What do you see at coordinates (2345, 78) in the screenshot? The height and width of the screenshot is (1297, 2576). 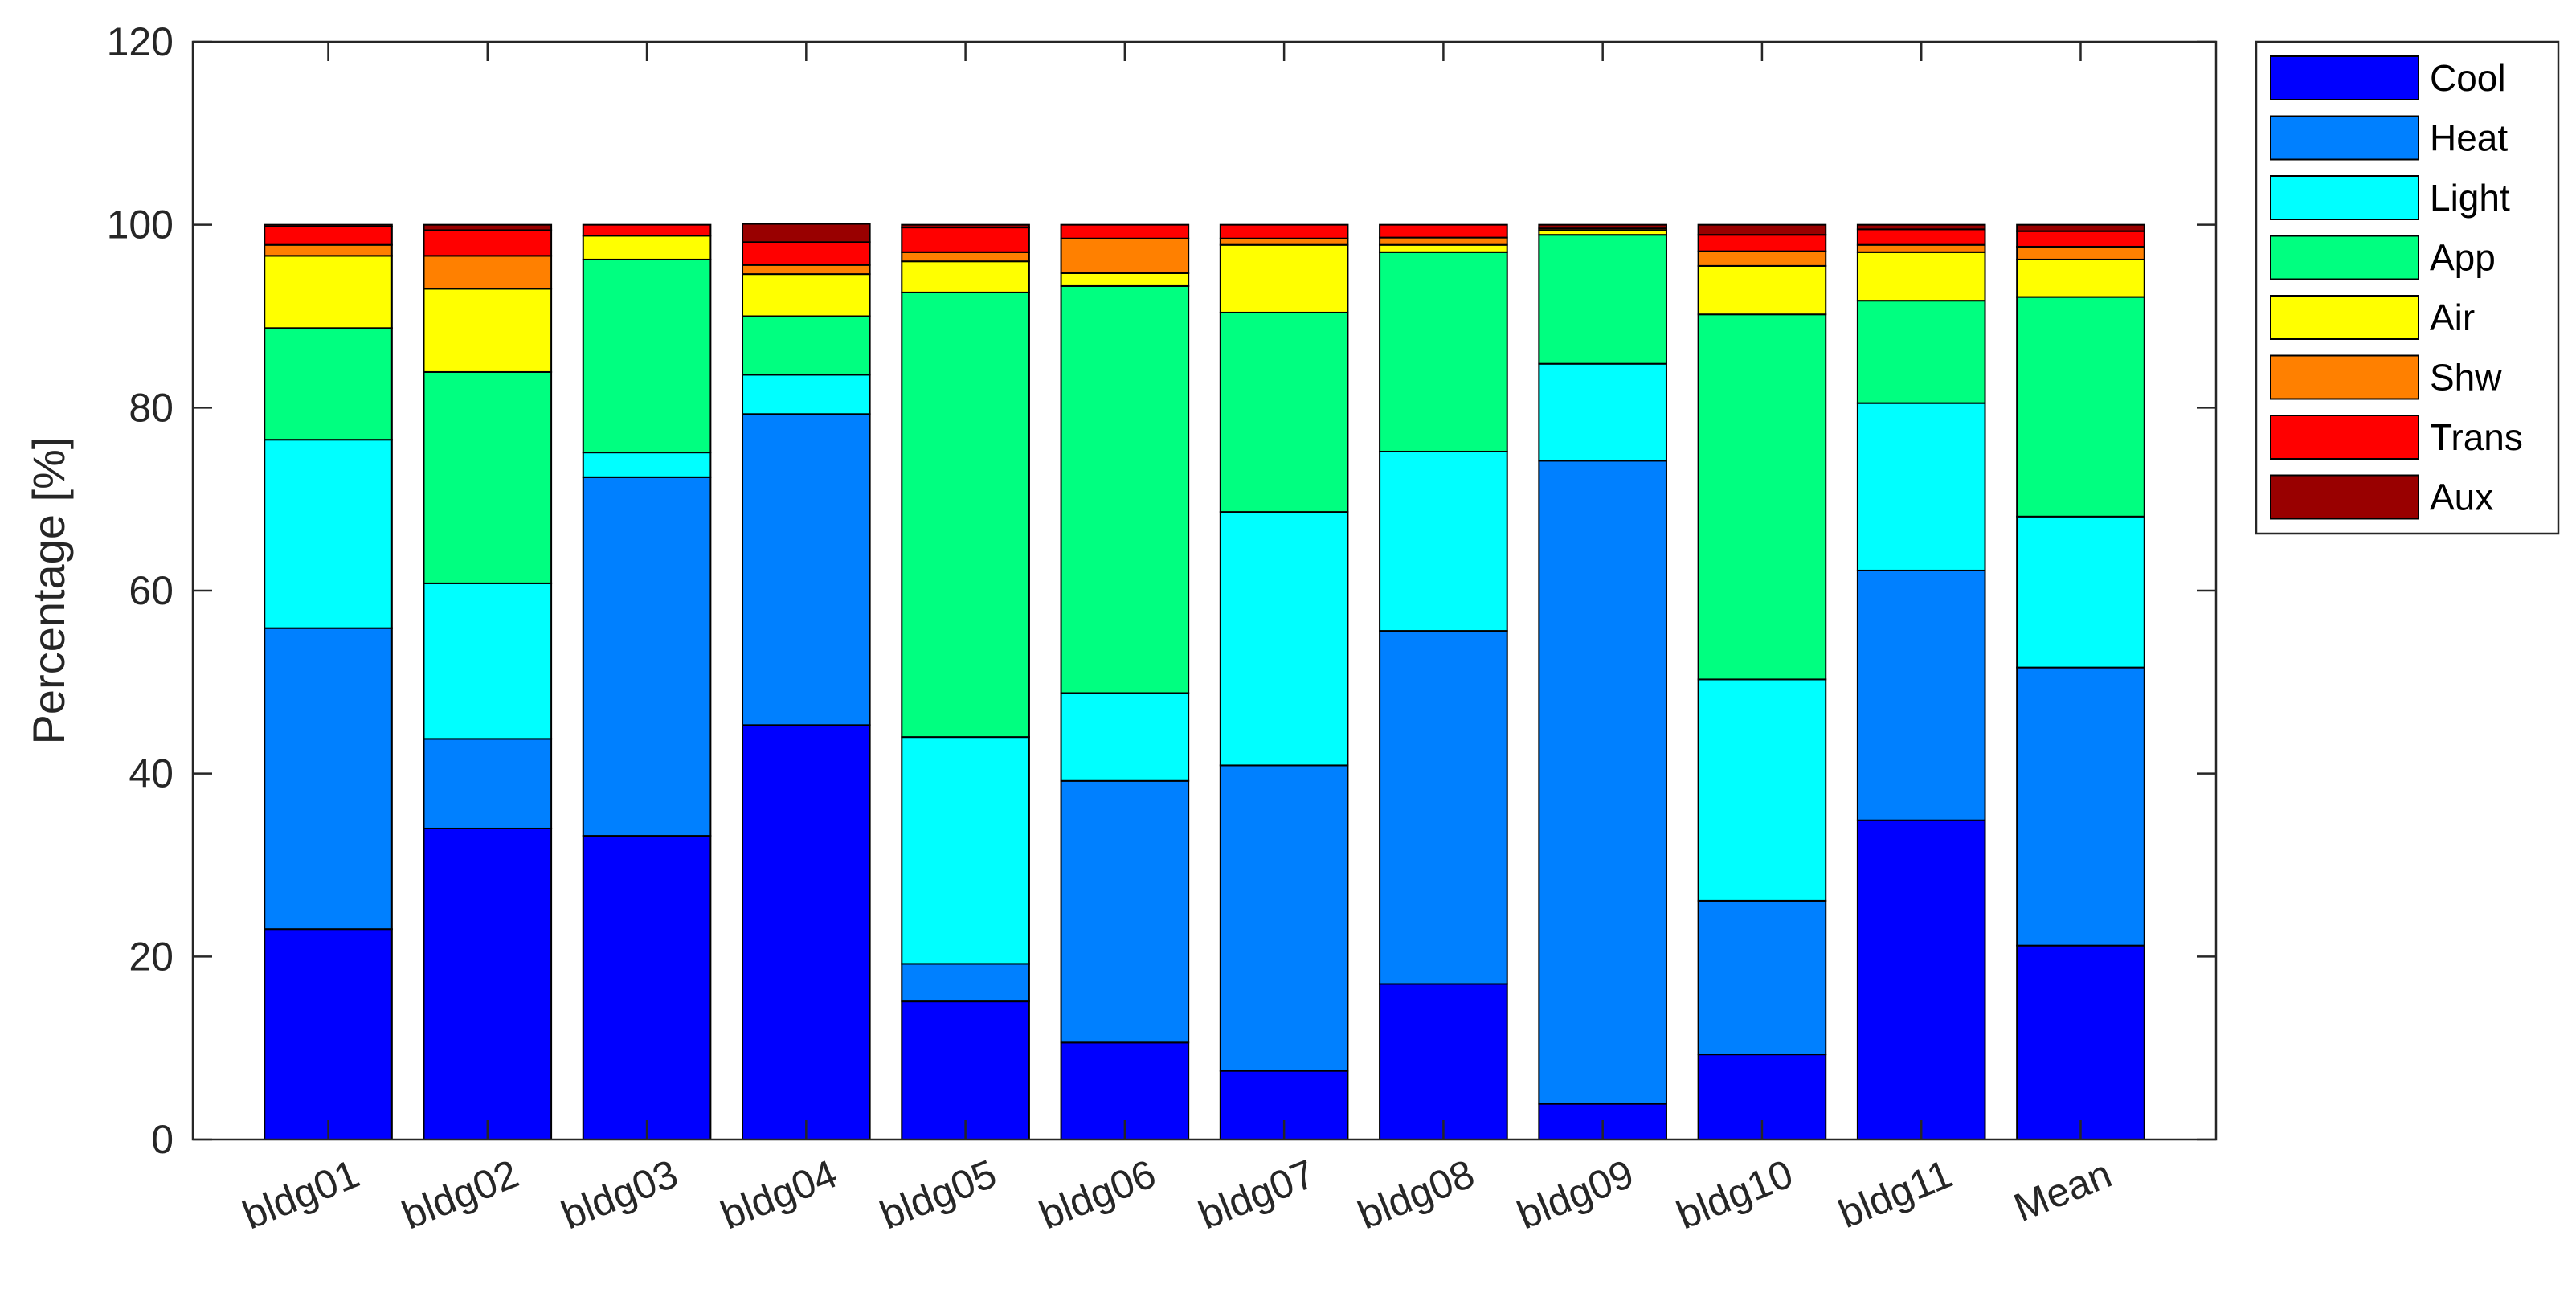 I see `legend-swatch-cool` at bounding box center [2345, 78].